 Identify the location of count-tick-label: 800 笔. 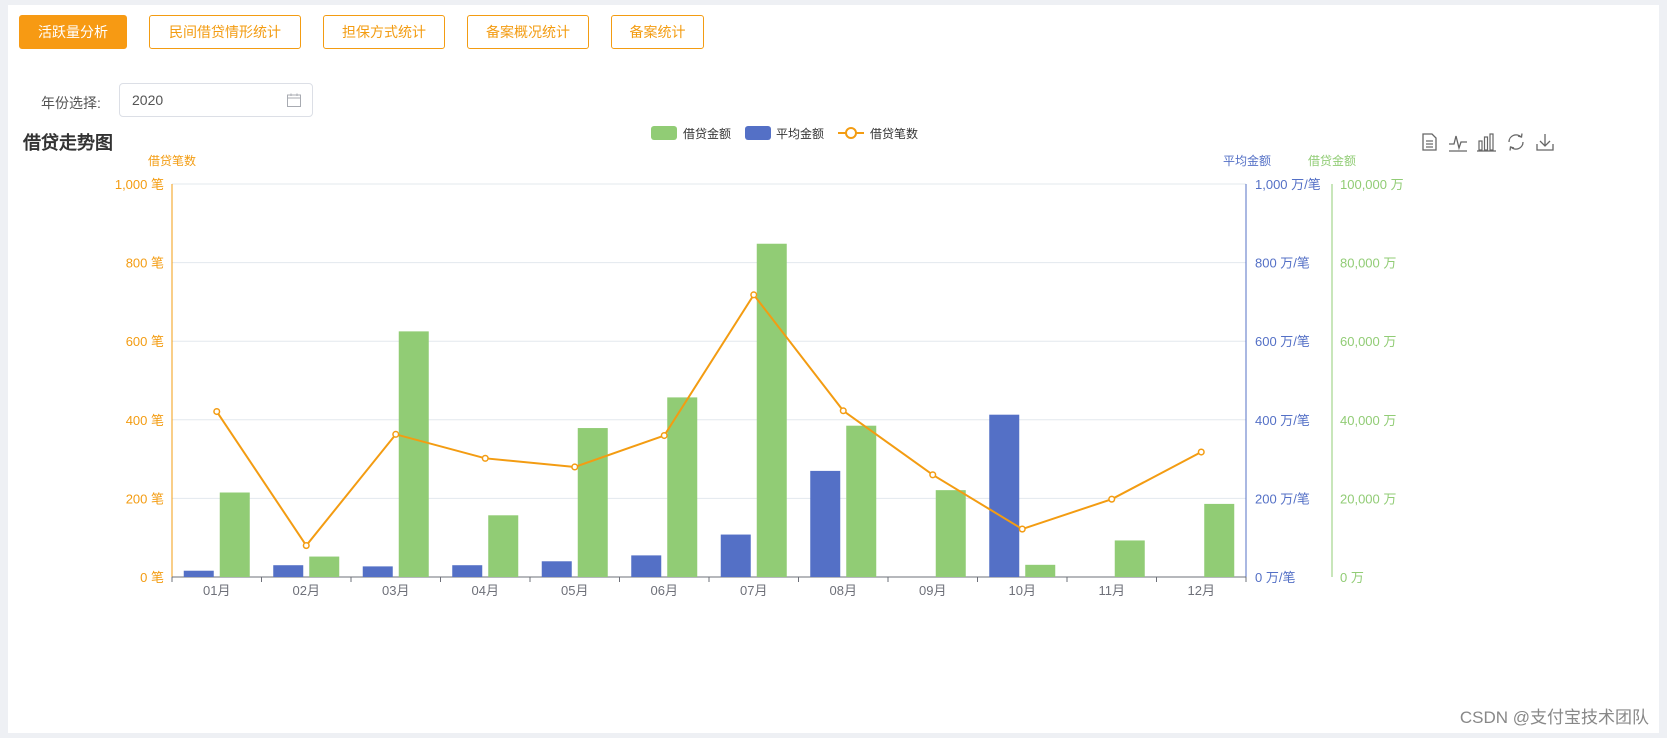
(145, 263).